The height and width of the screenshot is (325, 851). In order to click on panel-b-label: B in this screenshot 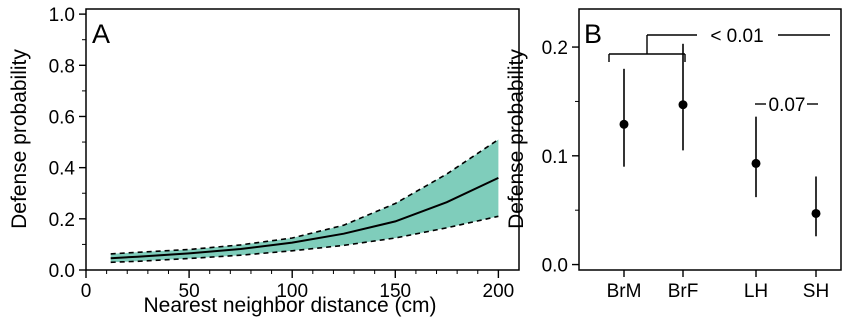, I will do `click(593, 34)`.